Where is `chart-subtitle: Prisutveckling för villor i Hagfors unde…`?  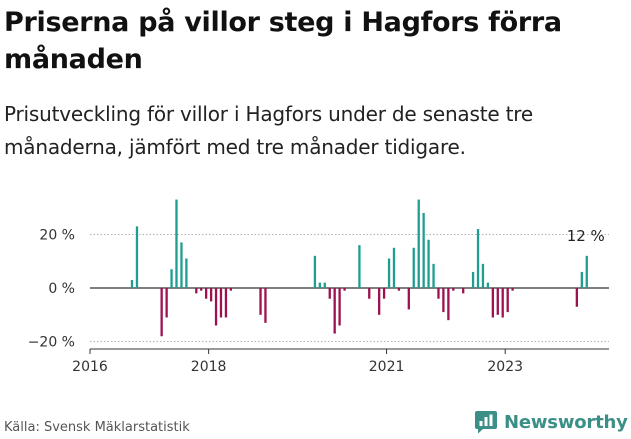 chart-subtitle: Prisutveckling för villor i Hagfors unde… is located at coordinates (268, 130).